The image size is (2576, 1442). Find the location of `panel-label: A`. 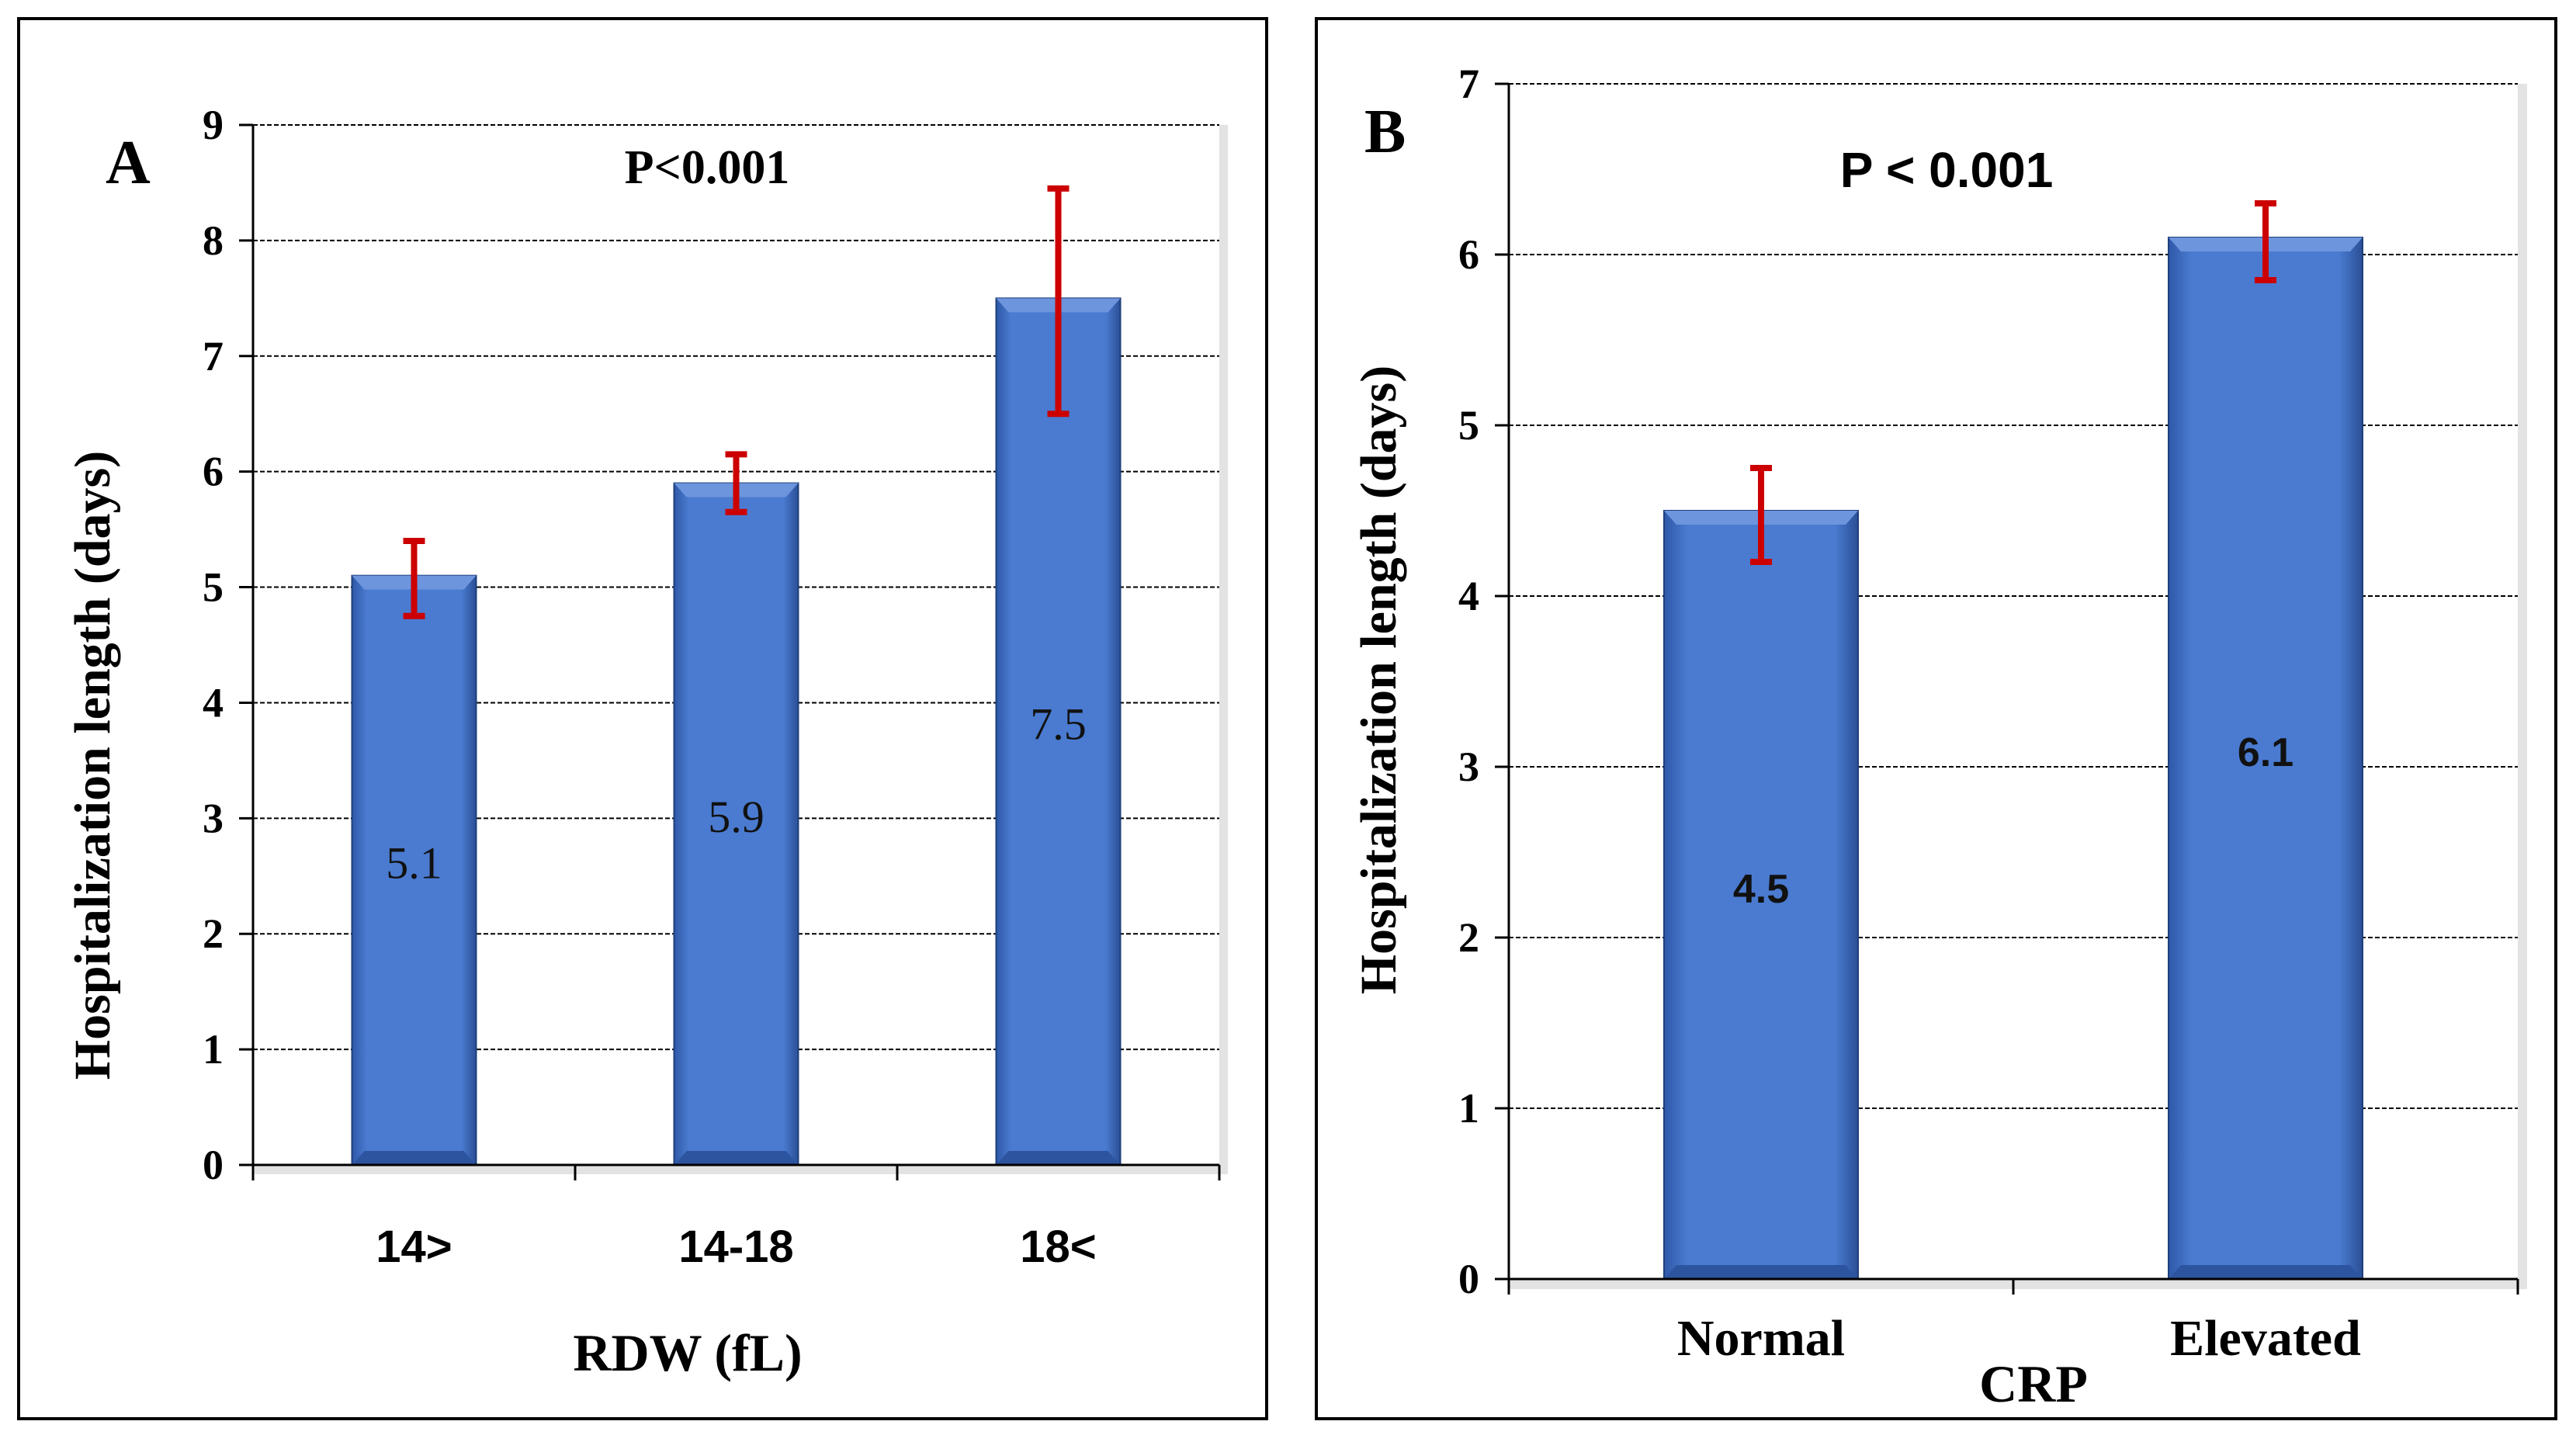

panel-label: A is located at coordinates (128, 163).